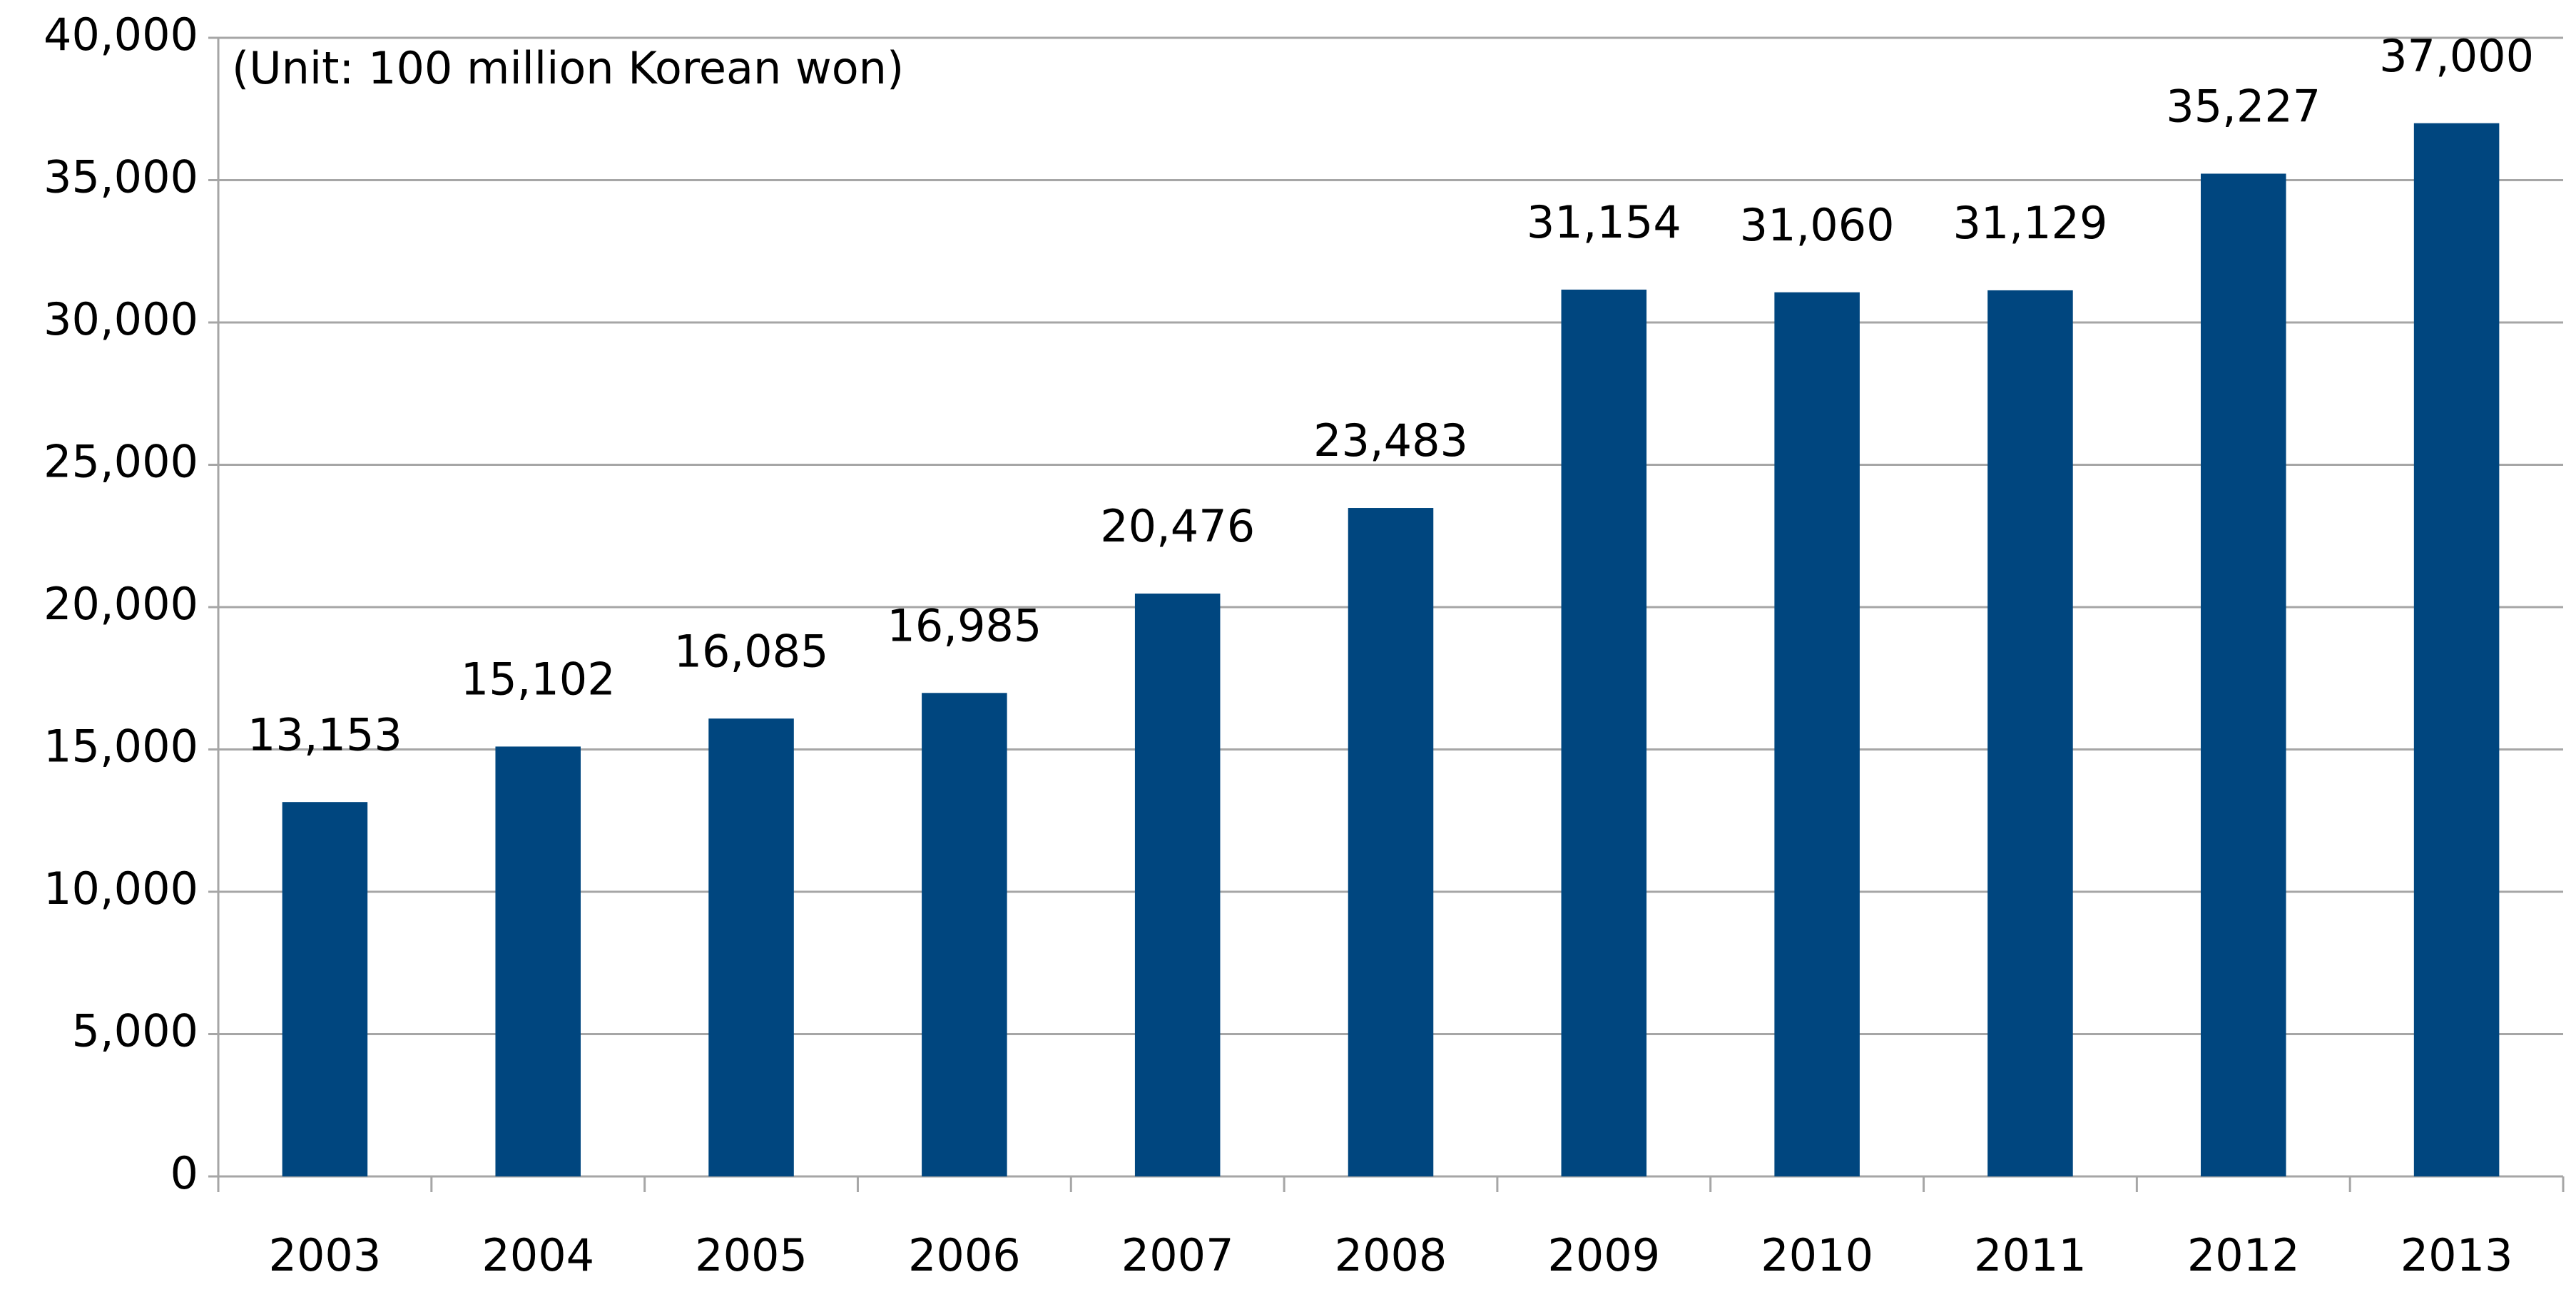  I want to click on value-label: 20,476, so click(1177, 526).